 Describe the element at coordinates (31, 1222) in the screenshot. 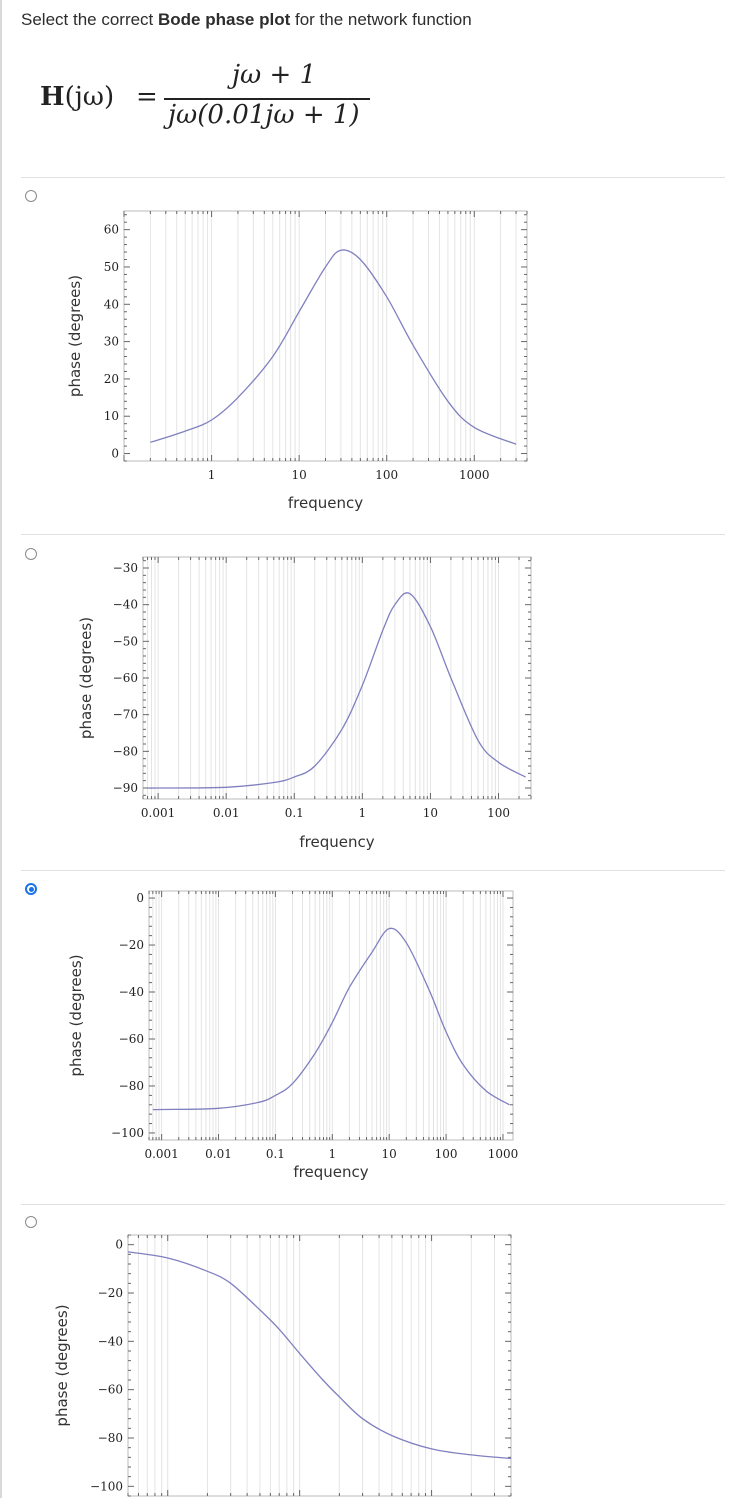

I see `option-4-radio` at that location.